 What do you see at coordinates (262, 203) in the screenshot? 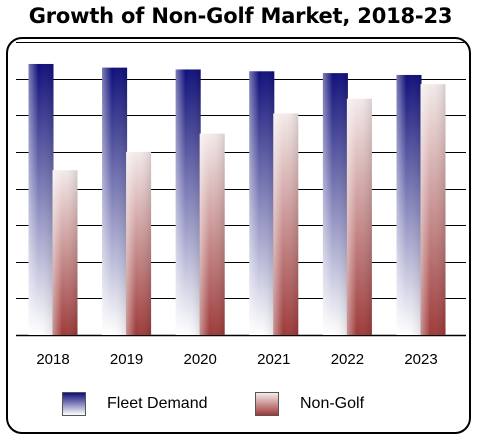
I see `bar-shading-fleet-demand-2021` at bounding box center [262, 203].